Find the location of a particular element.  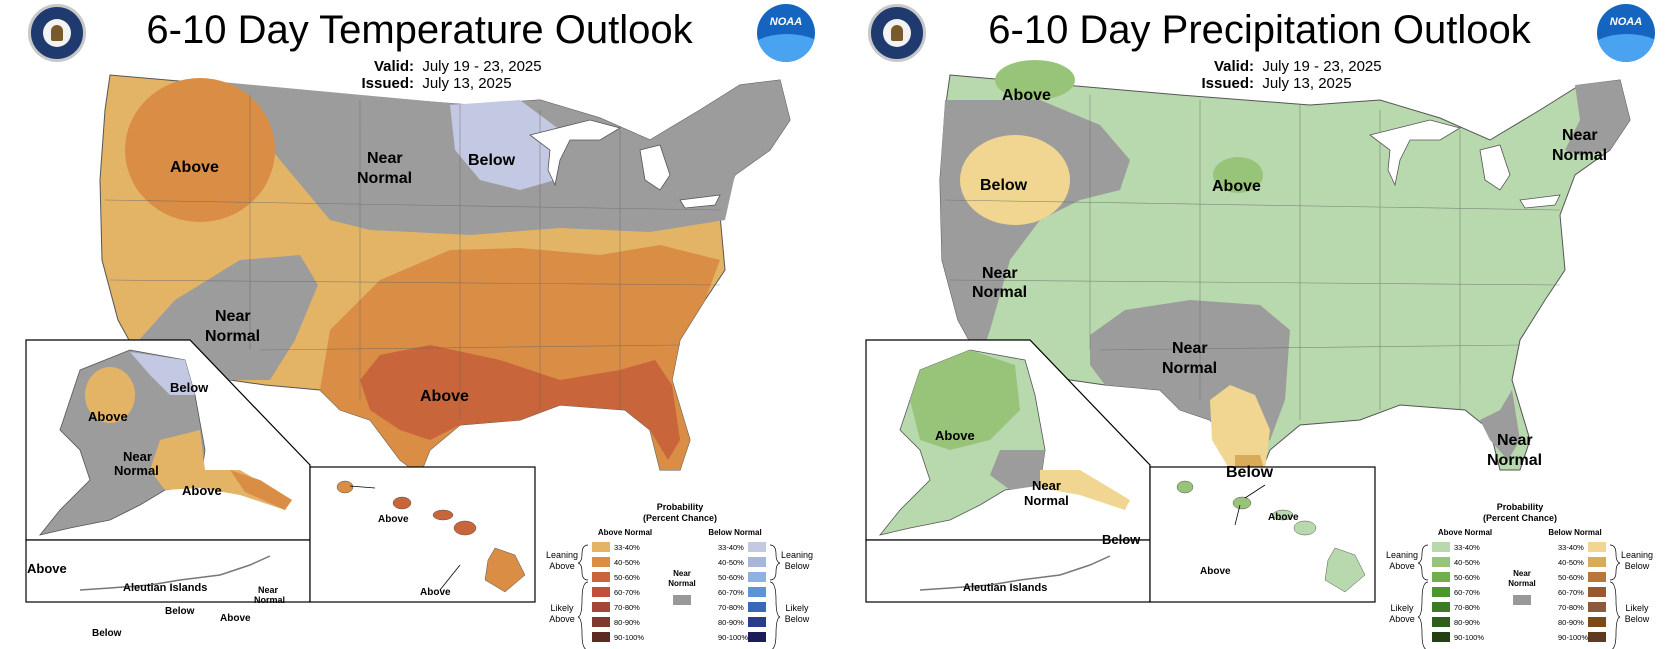

temp-alaska-gray is located at coordinates (122, 442).